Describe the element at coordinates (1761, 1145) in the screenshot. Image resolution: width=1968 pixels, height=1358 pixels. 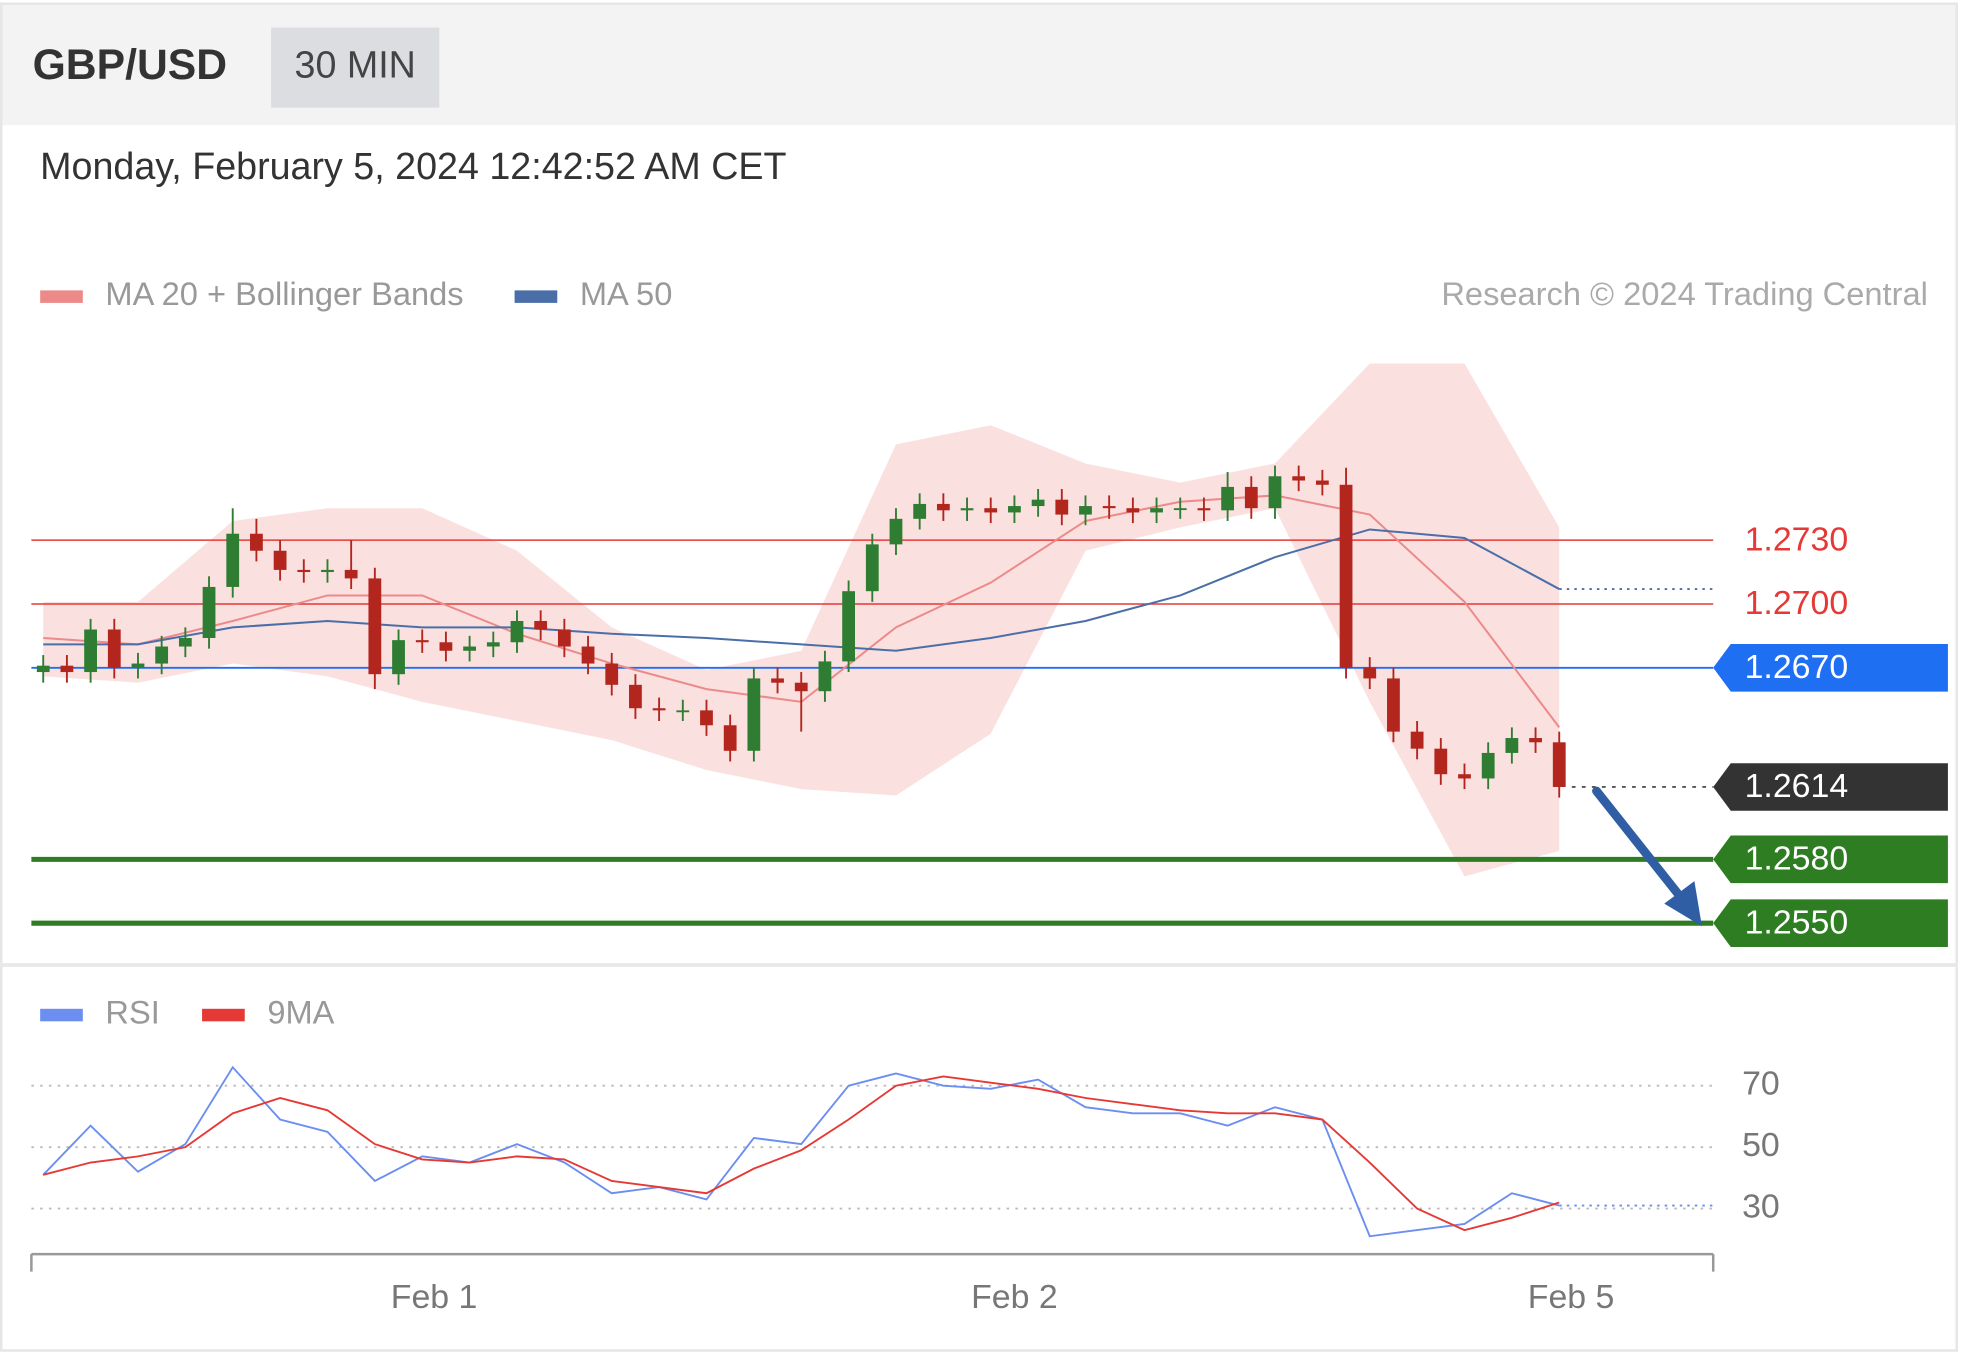
I see `rsi-tick-label: 50` at that location.